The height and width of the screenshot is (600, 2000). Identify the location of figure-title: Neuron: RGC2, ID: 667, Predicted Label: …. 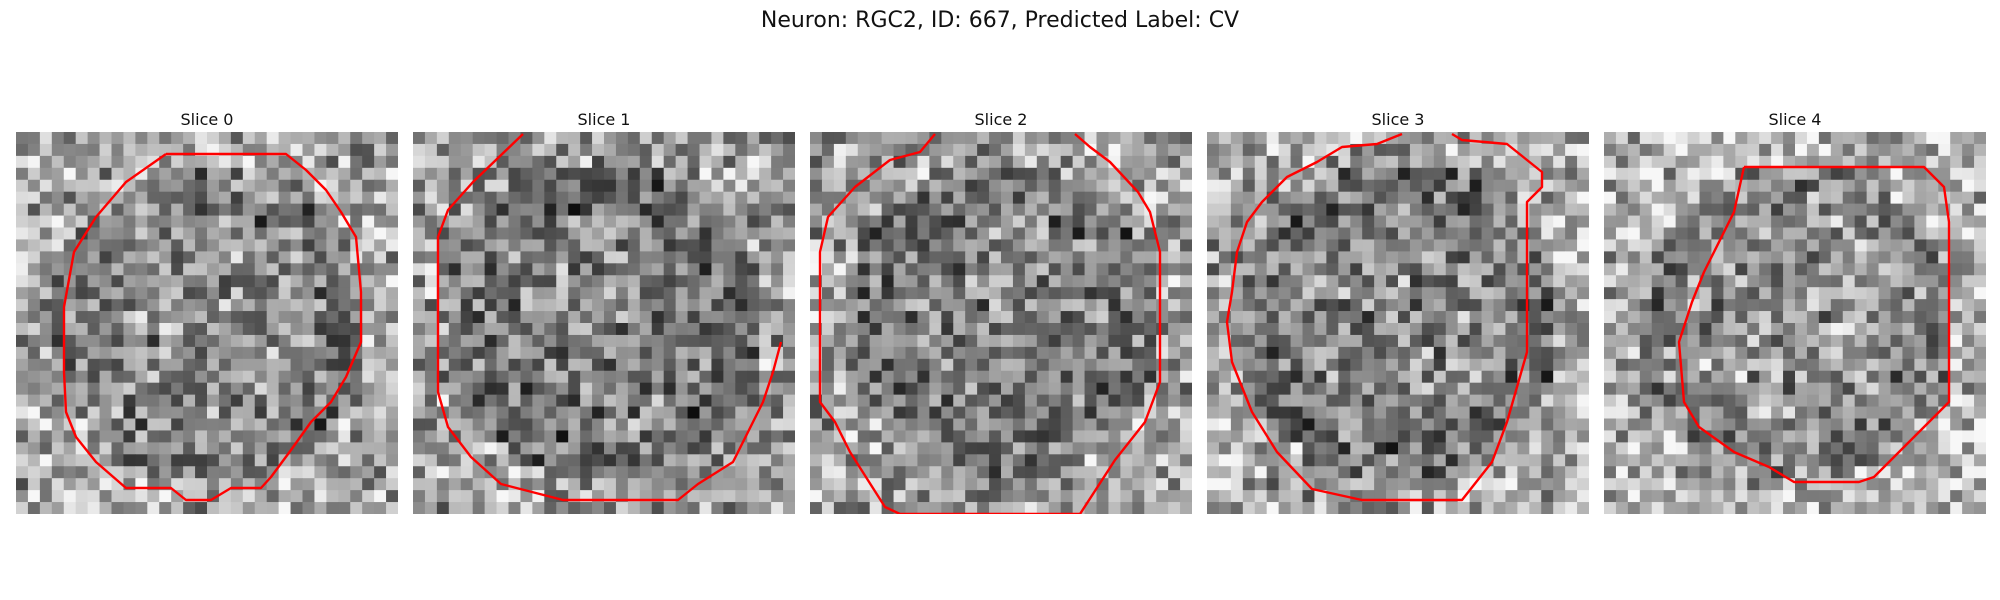
(1000, 20).